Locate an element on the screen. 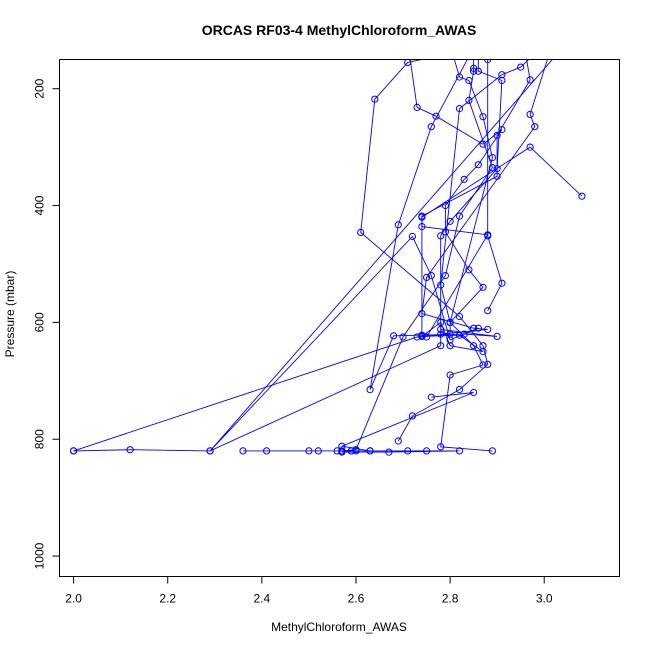 This screenshot has height=650, width=650. x-tick-label: 2.6 is located at coordinates (356, 599).